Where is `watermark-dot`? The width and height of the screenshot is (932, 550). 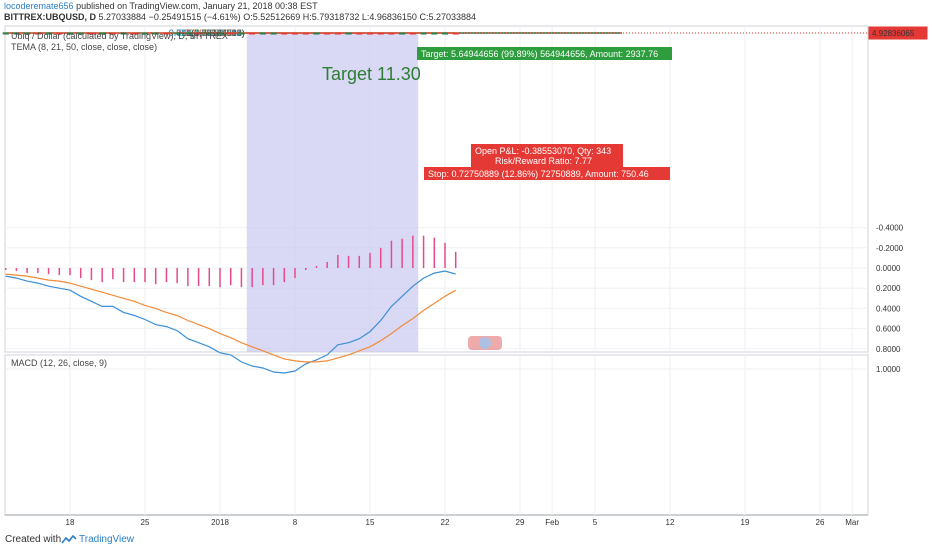
watermark-dot is located at coordinates (485, 343).